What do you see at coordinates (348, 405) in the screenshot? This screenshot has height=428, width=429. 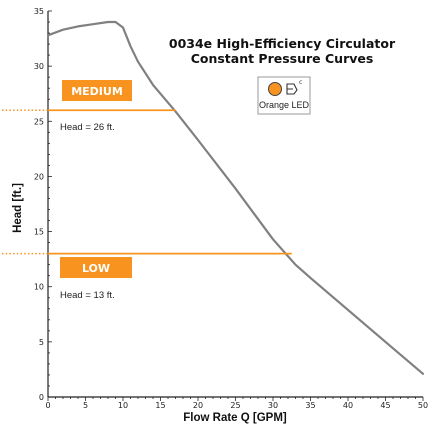 I see `x-tick-label: 40` at bounding box center [348, 405].